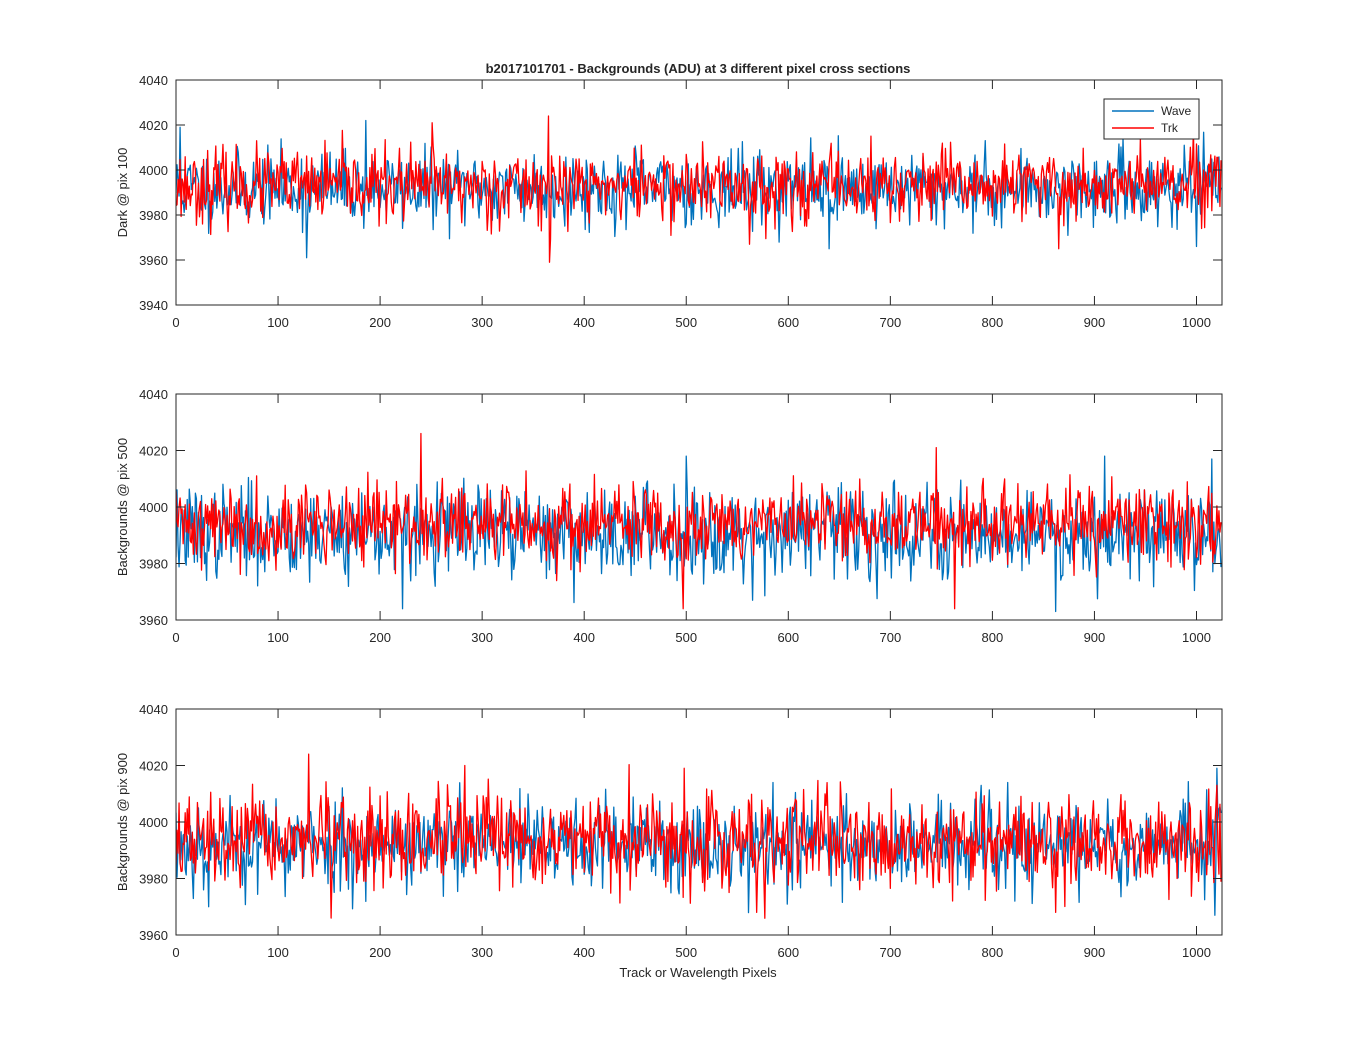 This screenshot has width=1350, height=1050. I want to click on legend: Wave Trk, so click(1151, 119).